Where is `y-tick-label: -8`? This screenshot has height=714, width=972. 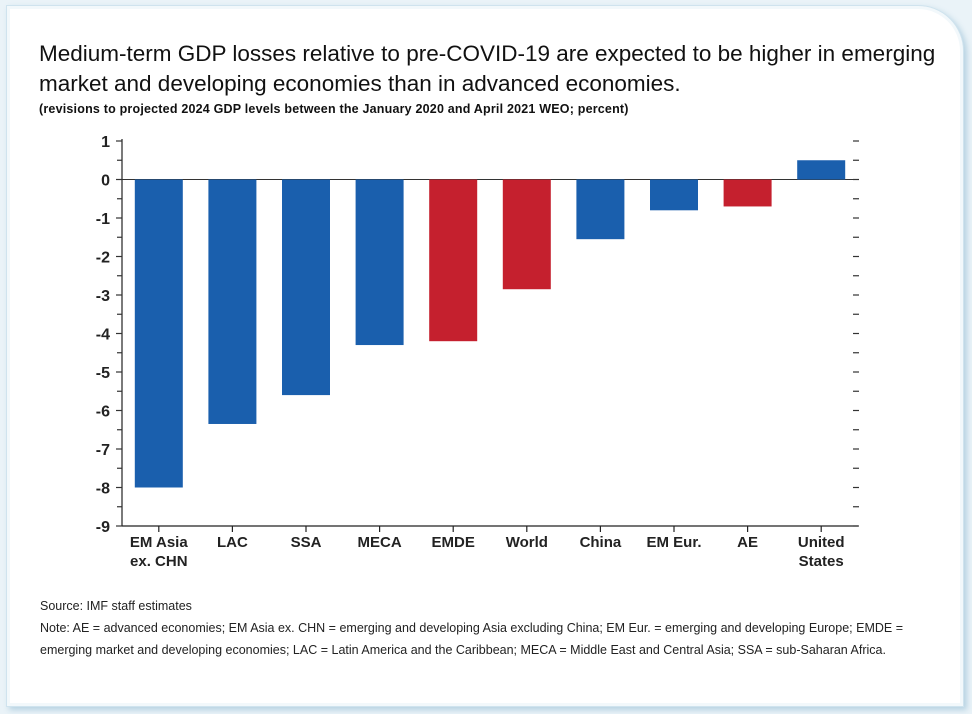
y-tick-label: -8 is located at coordinates (103, 489).